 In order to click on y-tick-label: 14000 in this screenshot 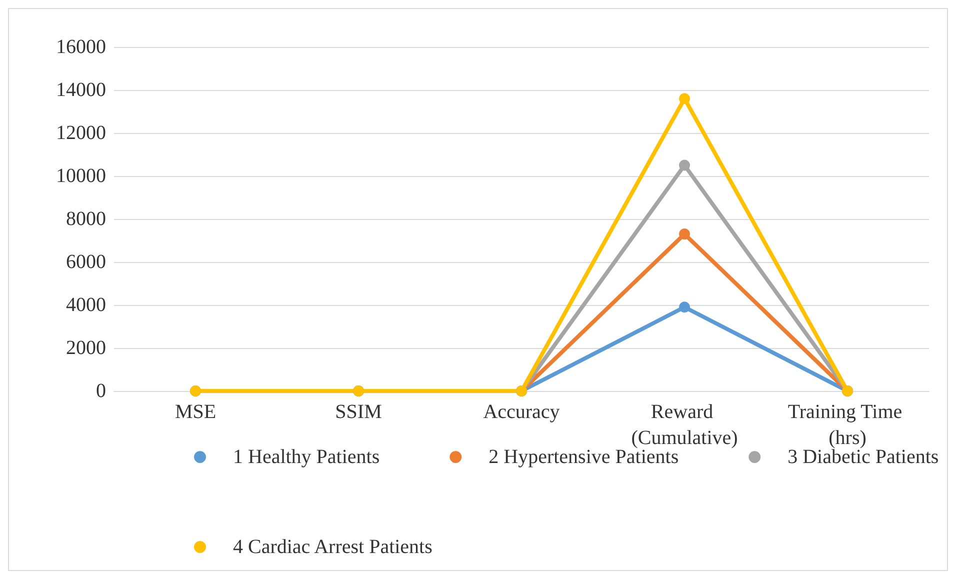, I will do `click(81, 90)`.